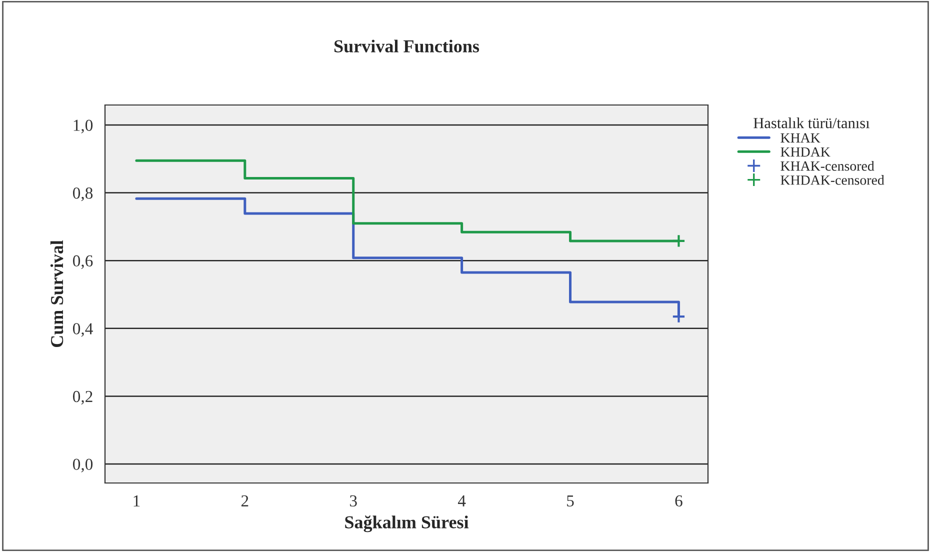 The width and height of the screenshot is (931, 552). Describe the element at coordinates (244, 500) in the screenshot. I see `x-tick-label: 2` at that location.